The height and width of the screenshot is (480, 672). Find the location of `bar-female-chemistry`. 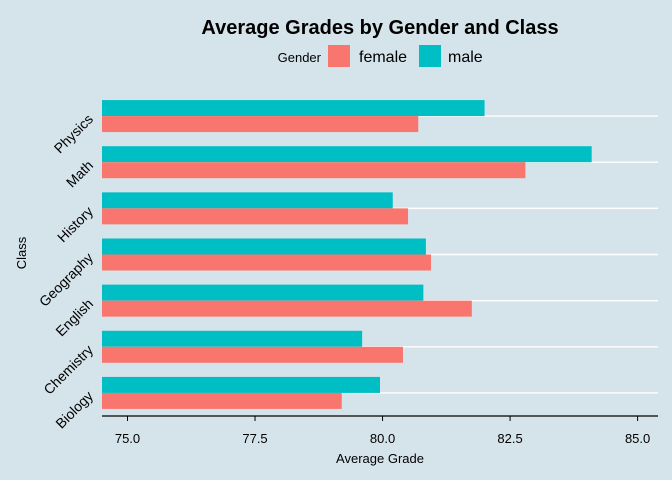

bar-female-chemistry is located at coordinates (252, 354).